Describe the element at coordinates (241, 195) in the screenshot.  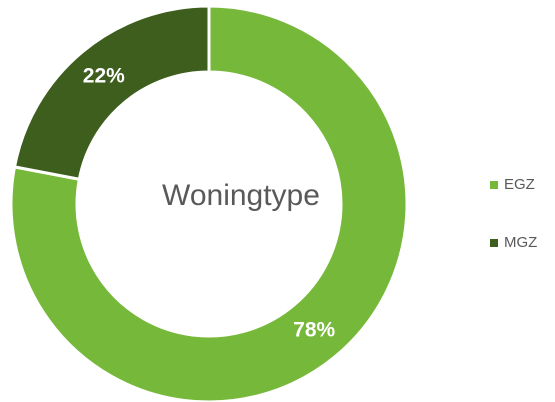
I see `chart-title: Woningtype` at that location.